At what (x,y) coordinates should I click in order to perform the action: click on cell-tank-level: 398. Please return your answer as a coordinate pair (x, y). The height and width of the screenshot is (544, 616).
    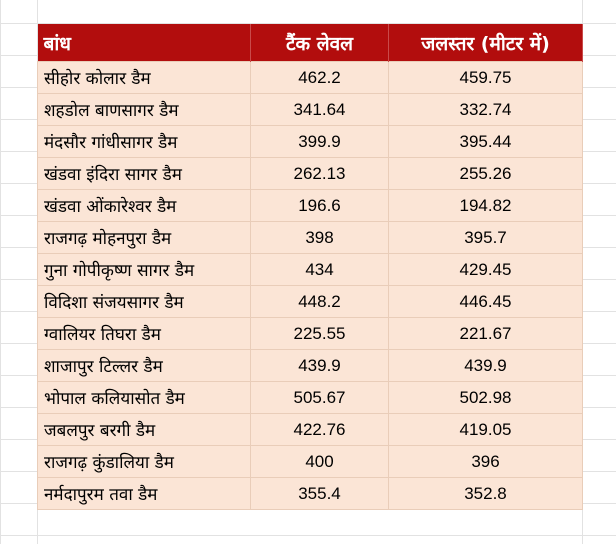
    Looking at the image, I should click on (319, 237).